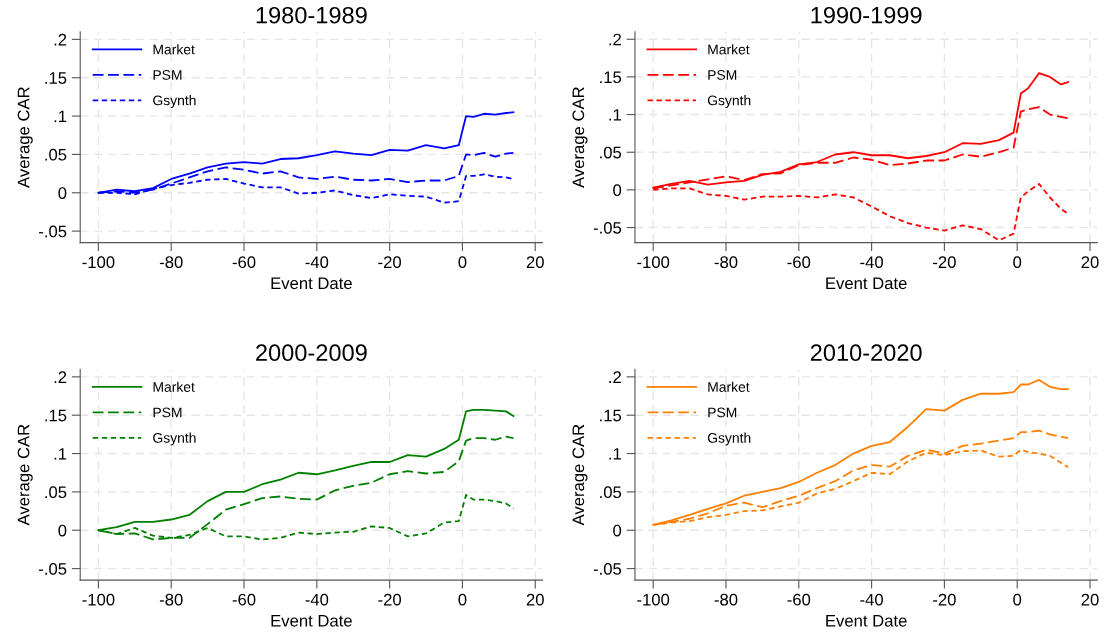 The width and height of the screenshot is (1114, 634). I want to click on chart-title: 2000-2009, so click(311, 353).